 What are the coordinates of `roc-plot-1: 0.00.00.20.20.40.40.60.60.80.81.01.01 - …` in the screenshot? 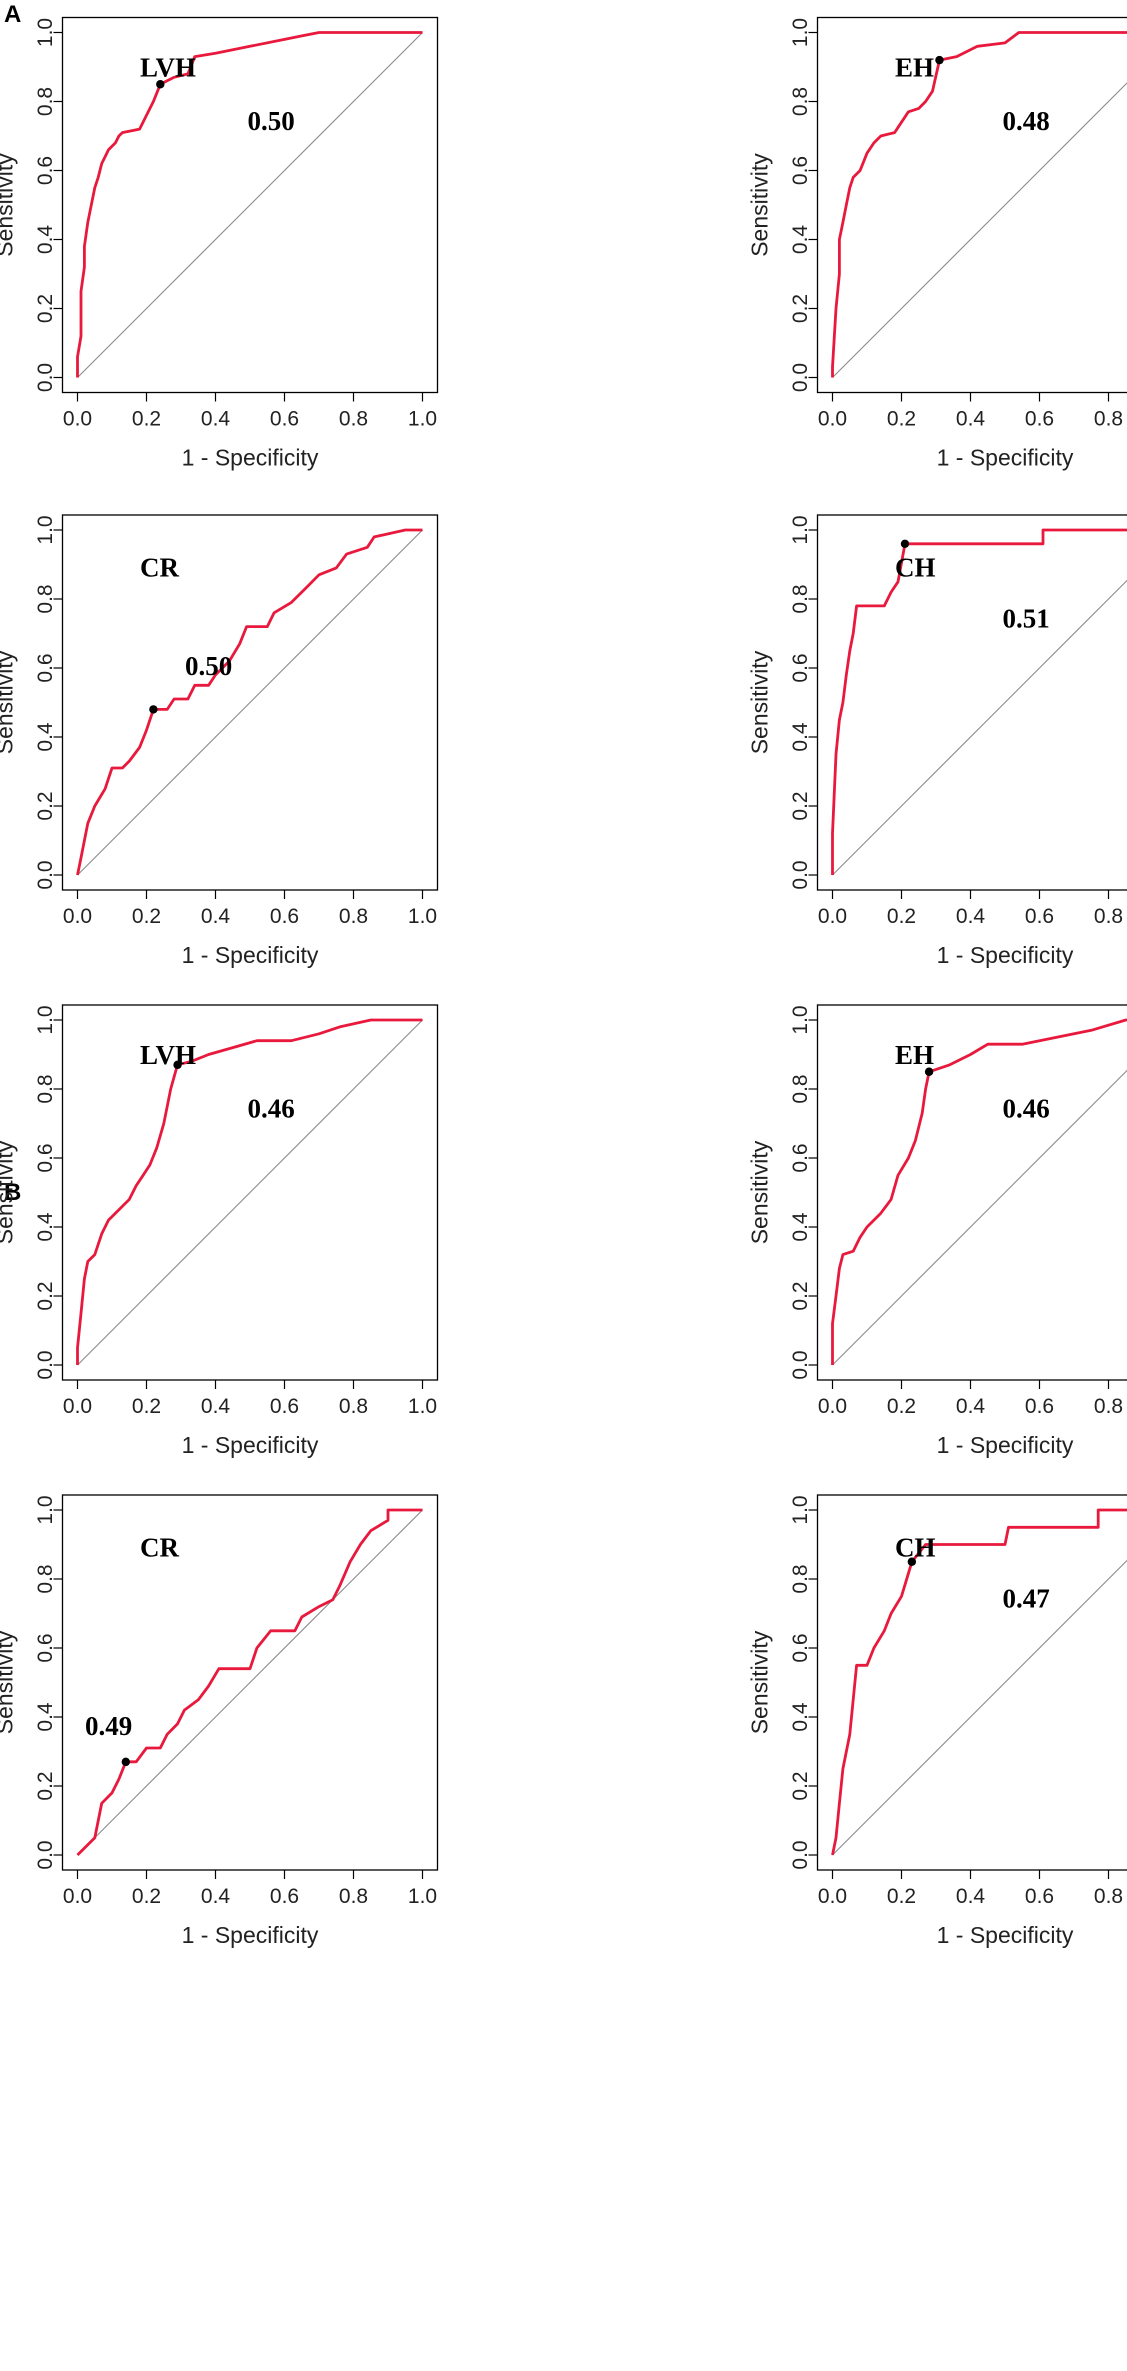 It's located at (937, 243).